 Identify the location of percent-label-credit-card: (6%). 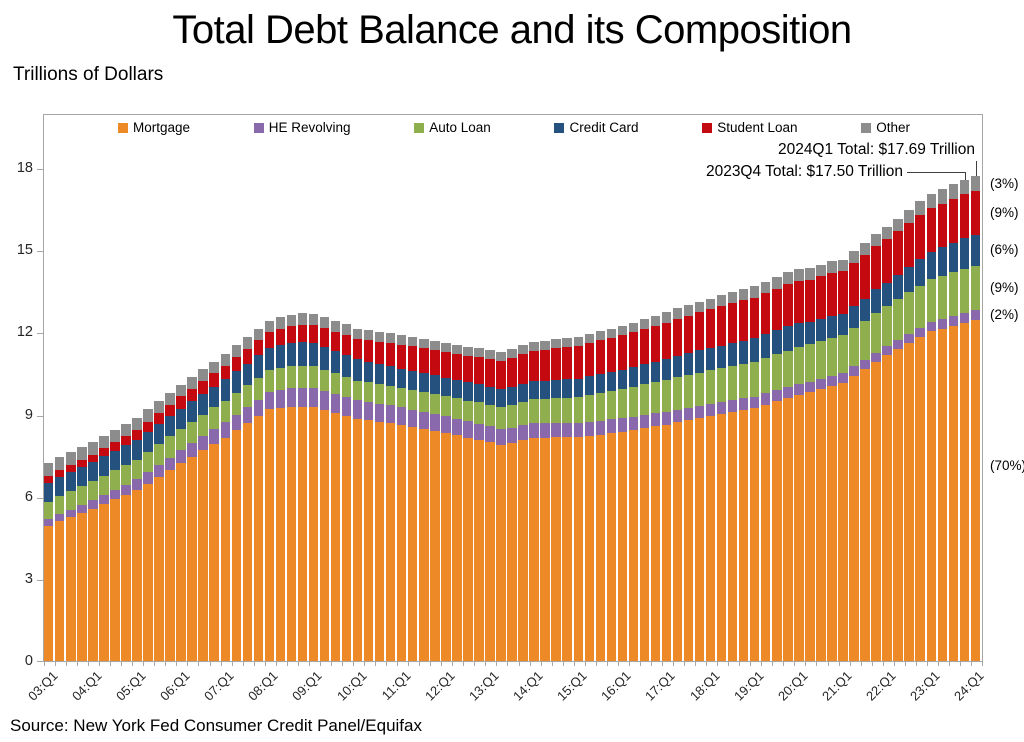
(1004, 250).